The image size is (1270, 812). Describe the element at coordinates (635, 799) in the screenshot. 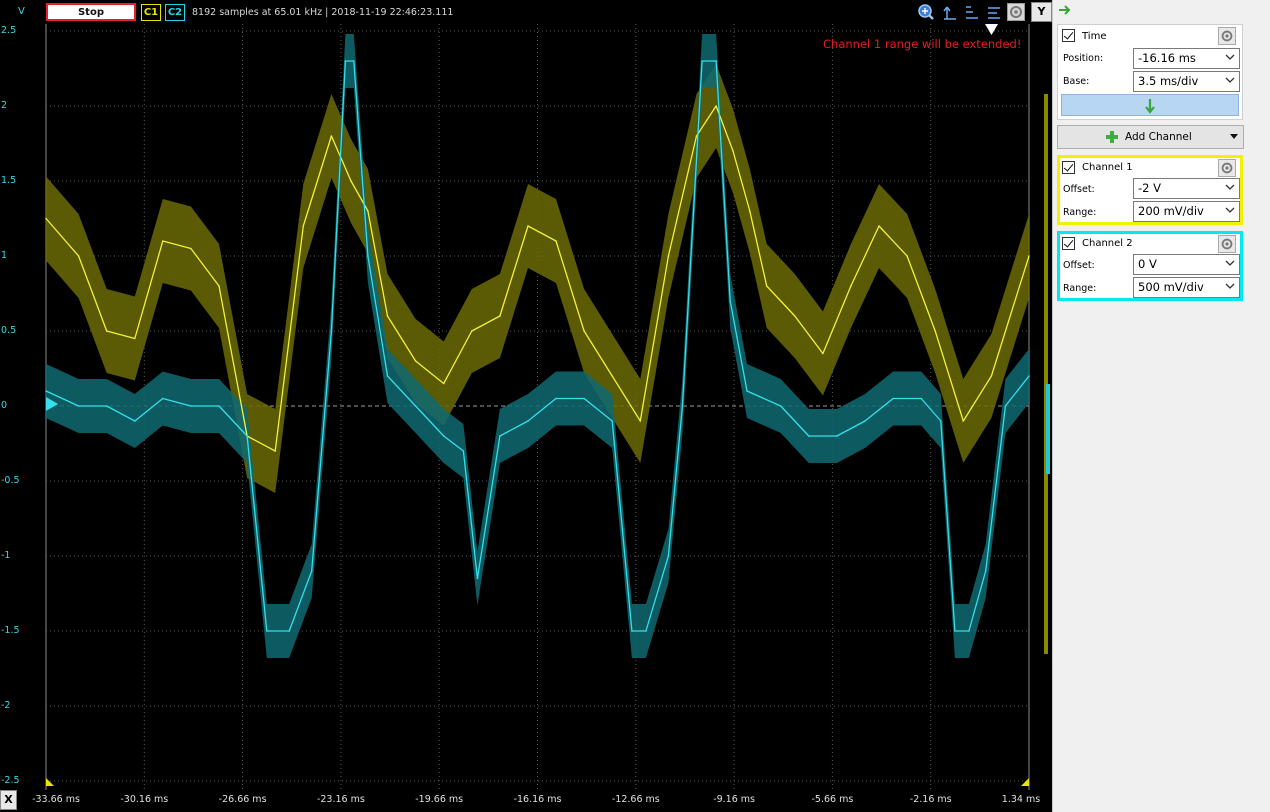

I see `x-tick-label: -12.66 ms` at that location.